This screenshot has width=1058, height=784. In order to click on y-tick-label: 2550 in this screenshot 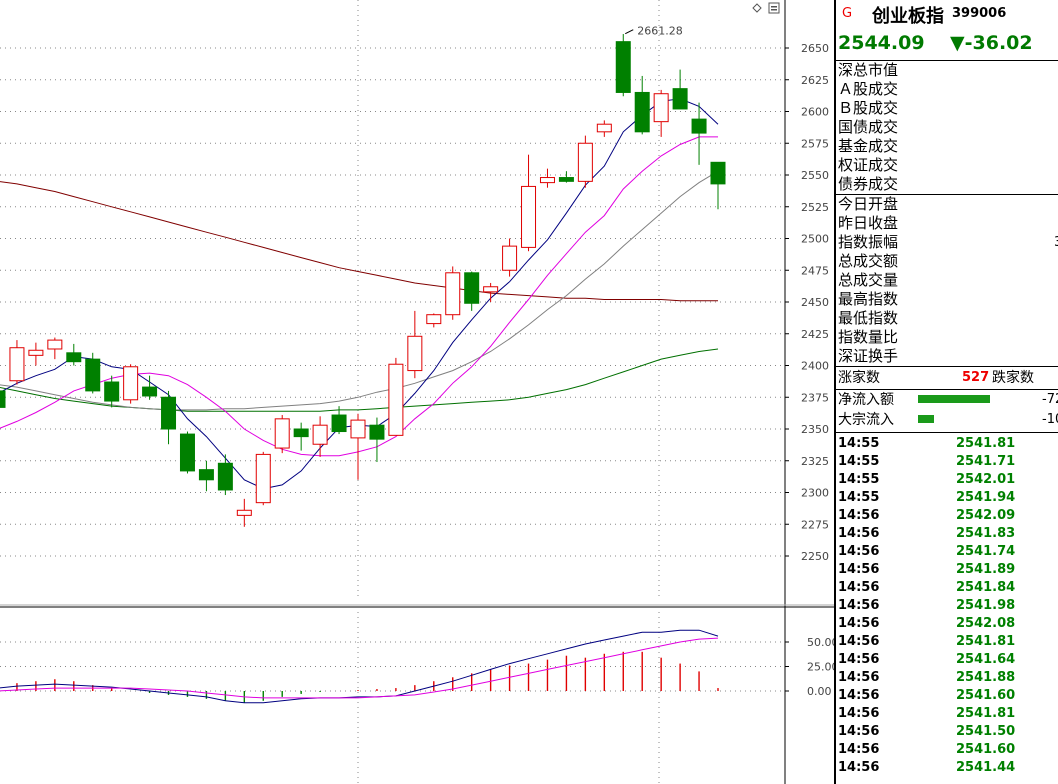, I will do `click(815, 175)`.